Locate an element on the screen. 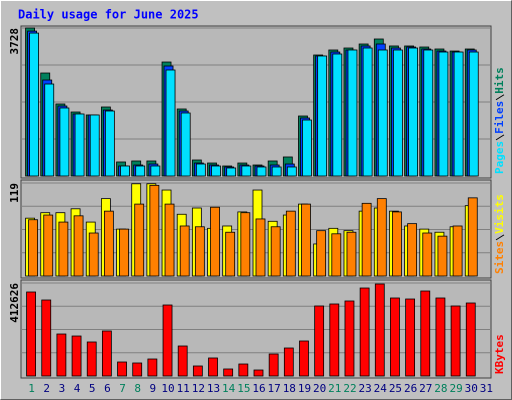 The image size is (512, 400). x-tick-label: 26 is located at coordinates (410, 388).